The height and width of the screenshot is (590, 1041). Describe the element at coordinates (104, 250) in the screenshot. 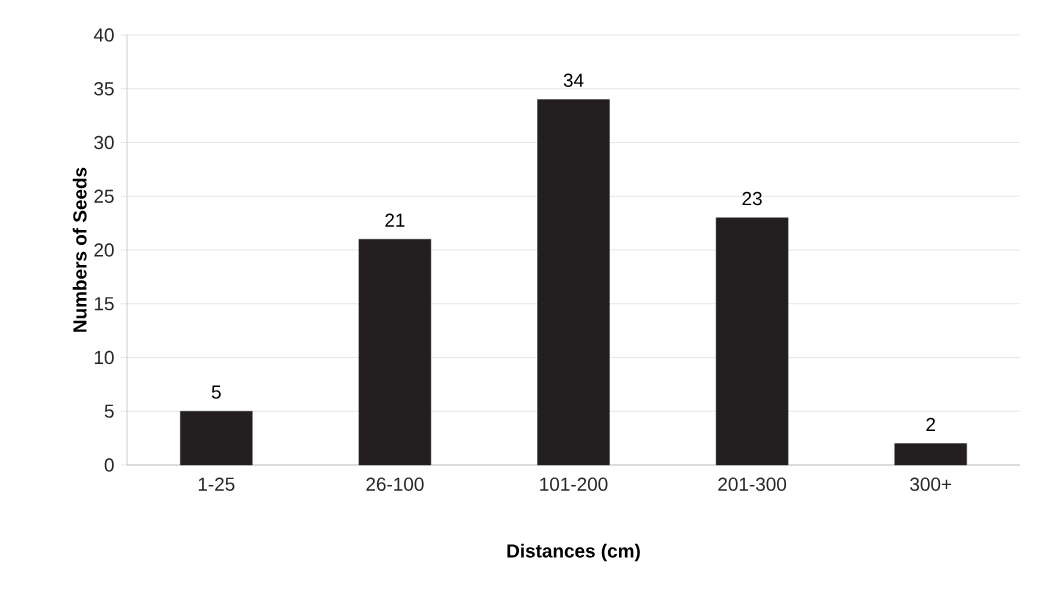

I see `y-tick-label: 20` at that location.